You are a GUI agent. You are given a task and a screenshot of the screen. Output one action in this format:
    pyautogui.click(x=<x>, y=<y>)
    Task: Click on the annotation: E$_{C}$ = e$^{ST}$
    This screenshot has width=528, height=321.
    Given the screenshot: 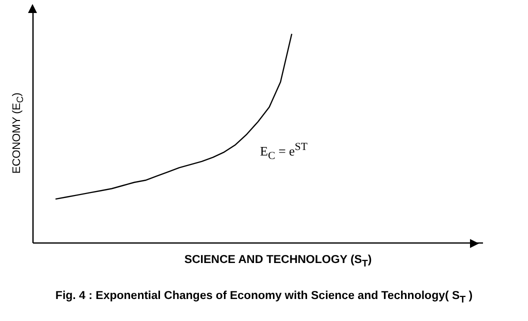 What is the action you would take?
    pyautogui.click(x=284, y=151)
    